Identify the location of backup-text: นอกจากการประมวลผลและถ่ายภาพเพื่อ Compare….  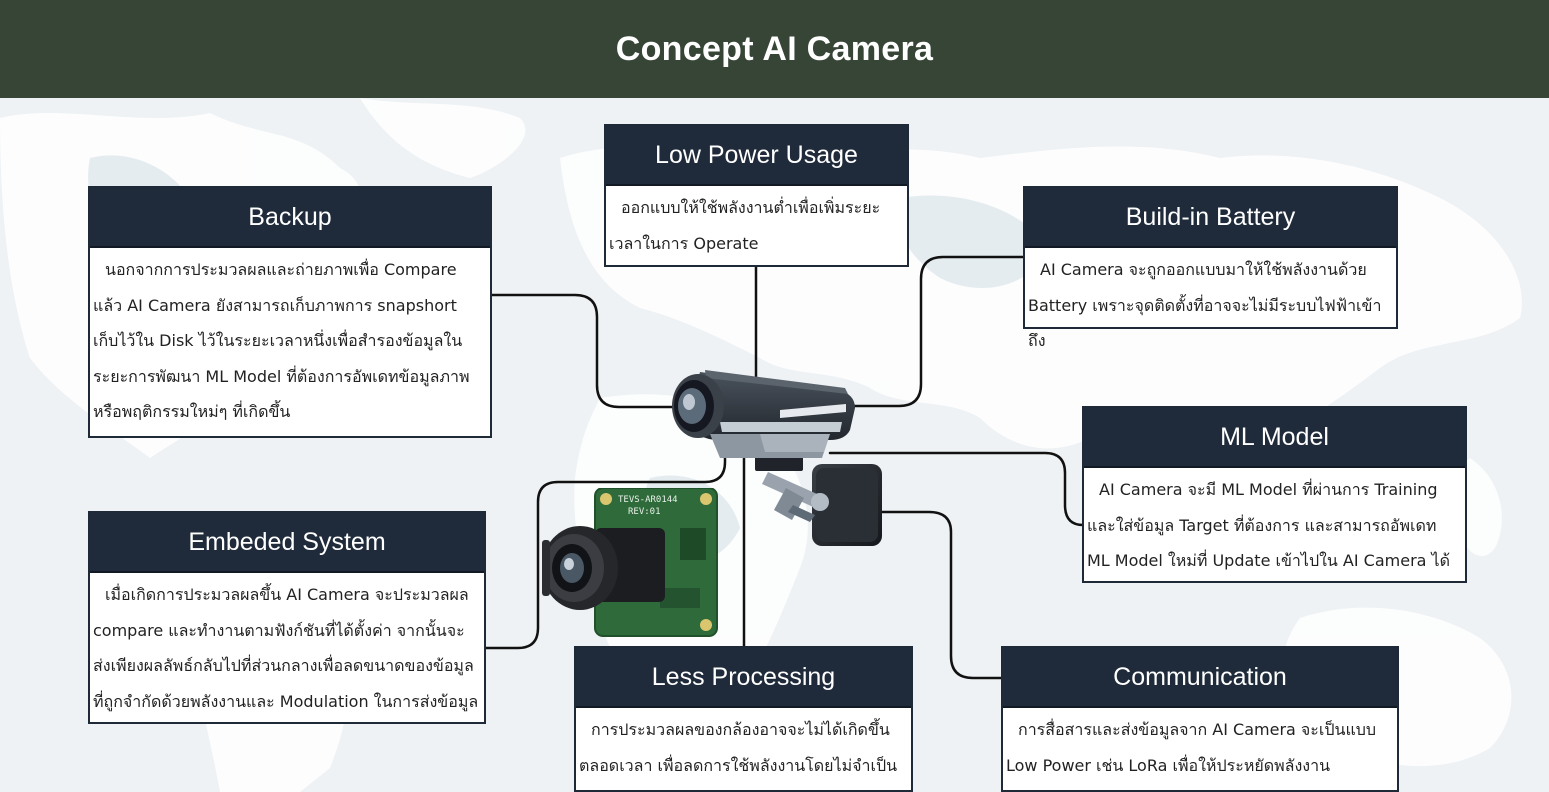
(281, 340).